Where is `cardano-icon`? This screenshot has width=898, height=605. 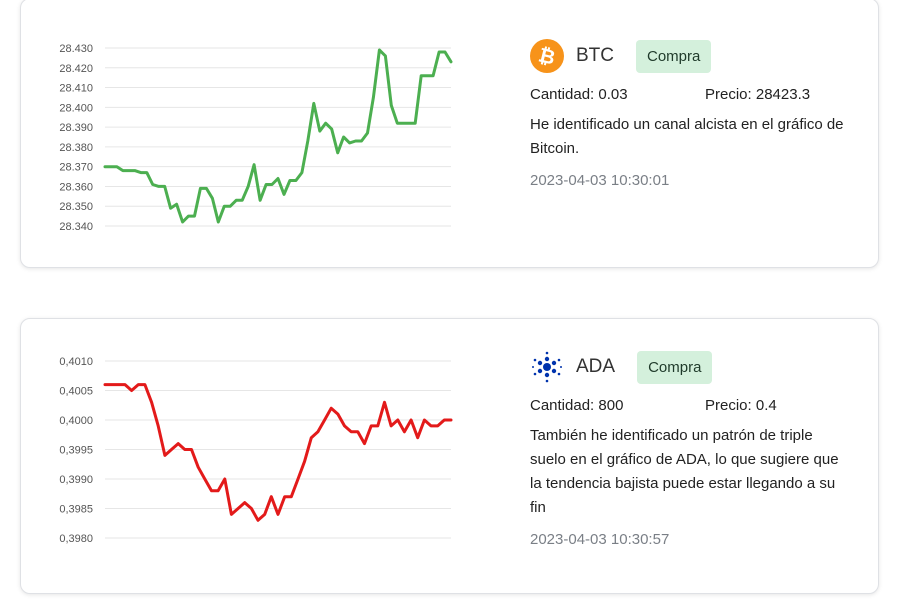
cardano-icon is located at coordinates (547, 367).